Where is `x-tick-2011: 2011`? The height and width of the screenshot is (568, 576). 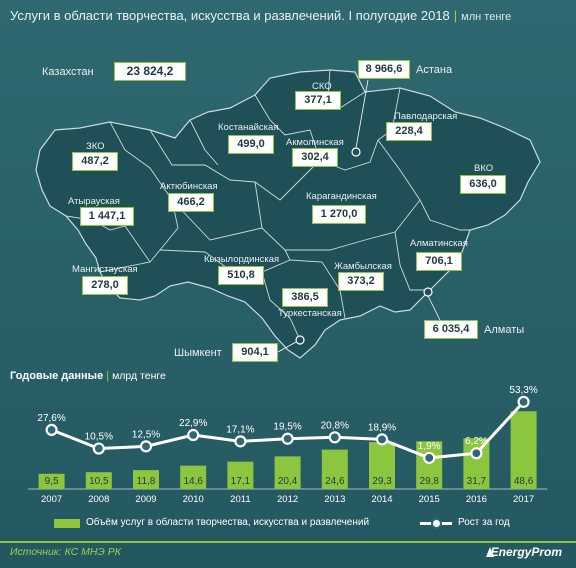
x-tick-2011: 2011 is located at coordinates (240, 499).